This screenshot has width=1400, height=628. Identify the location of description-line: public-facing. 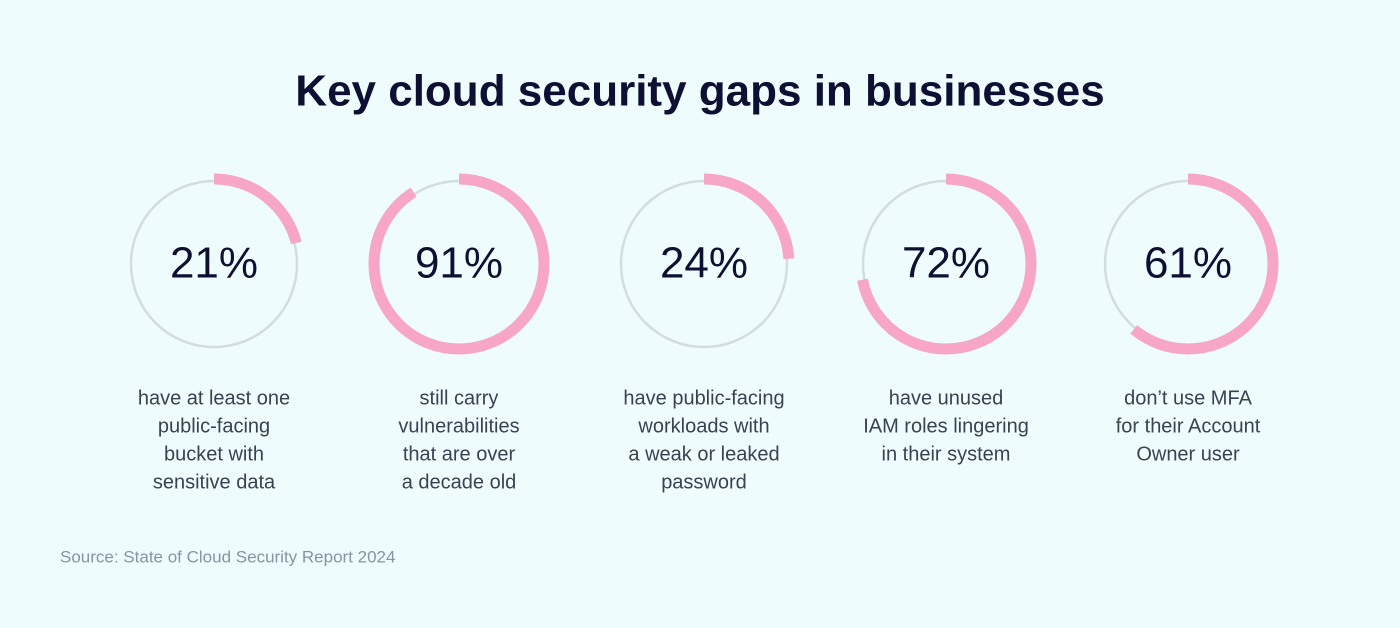
(214, 426).